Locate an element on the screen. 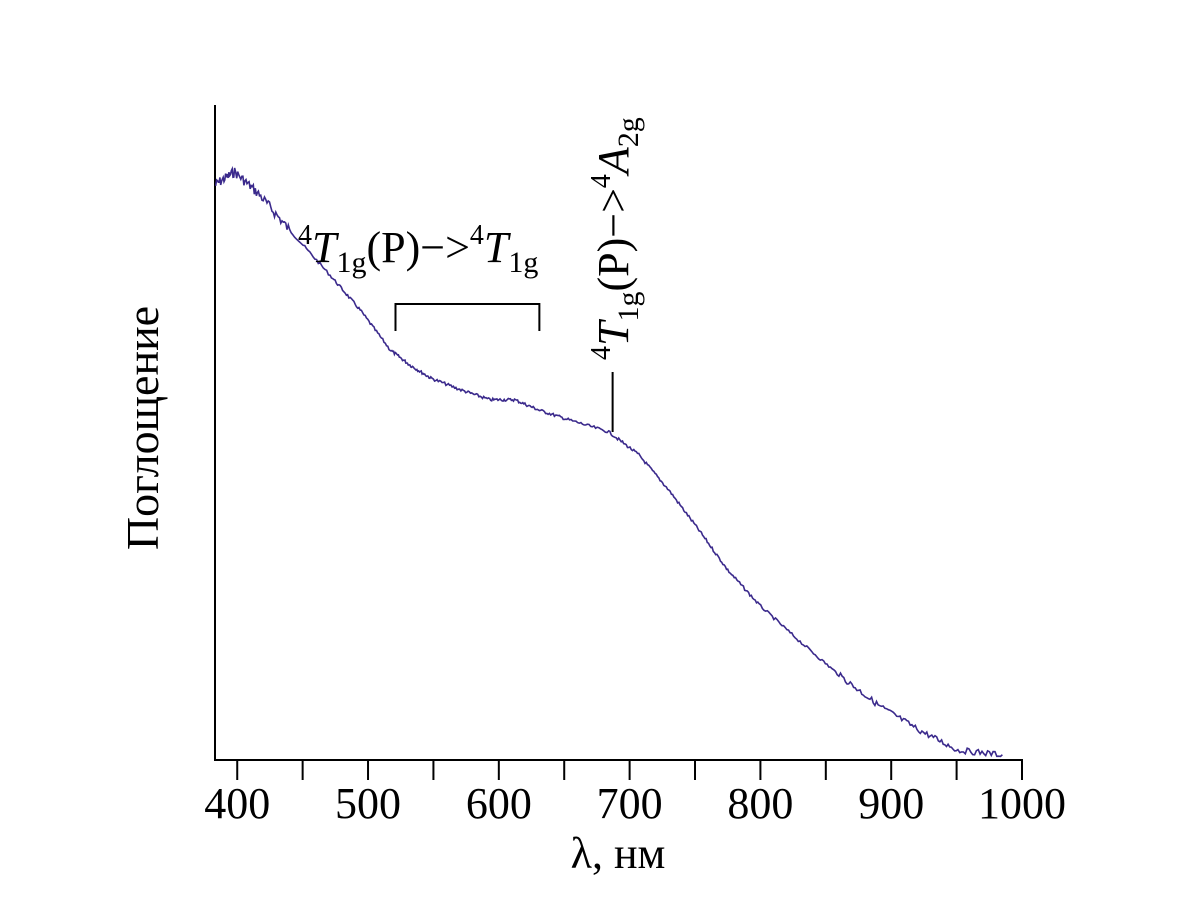 The width and height of the screenshot is (1188, 910). annotation-bracket is located at coordinates (467, 317).